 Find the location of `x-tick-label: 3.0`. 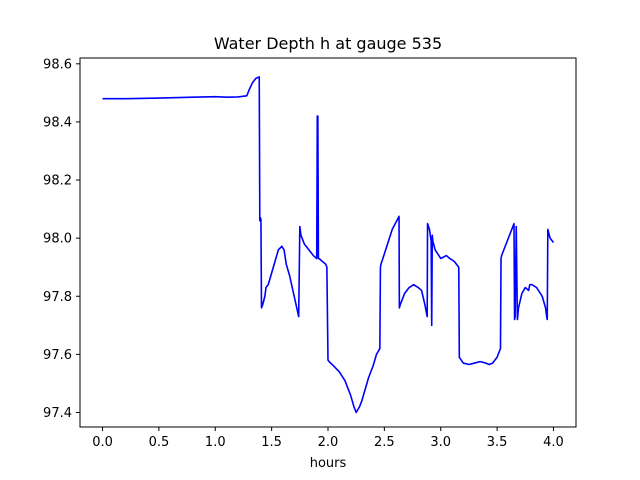

x-tick-label: 3.0 is located at coordinates (440, 442).